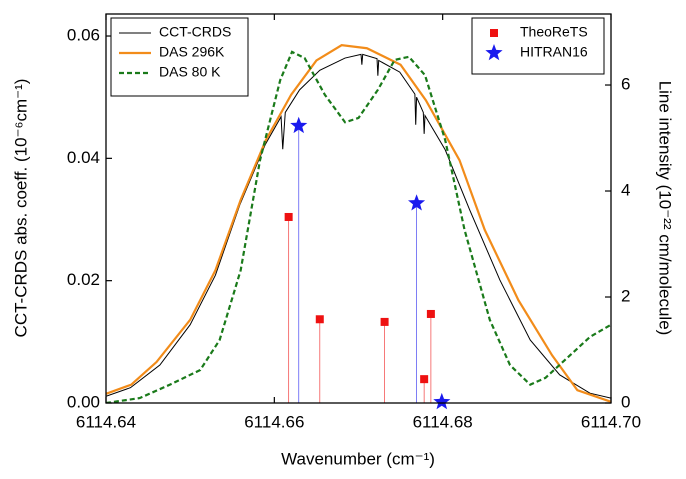 Image resolution: width=686 pixels, height=479 pixels. What do you see at coordinates (20, 208) in the screenshot?
I see `y-axis-title: CCT-CRDS abs. coeff. (10⁻⁶cm⁻¹)` at bounding box center [20, 208].